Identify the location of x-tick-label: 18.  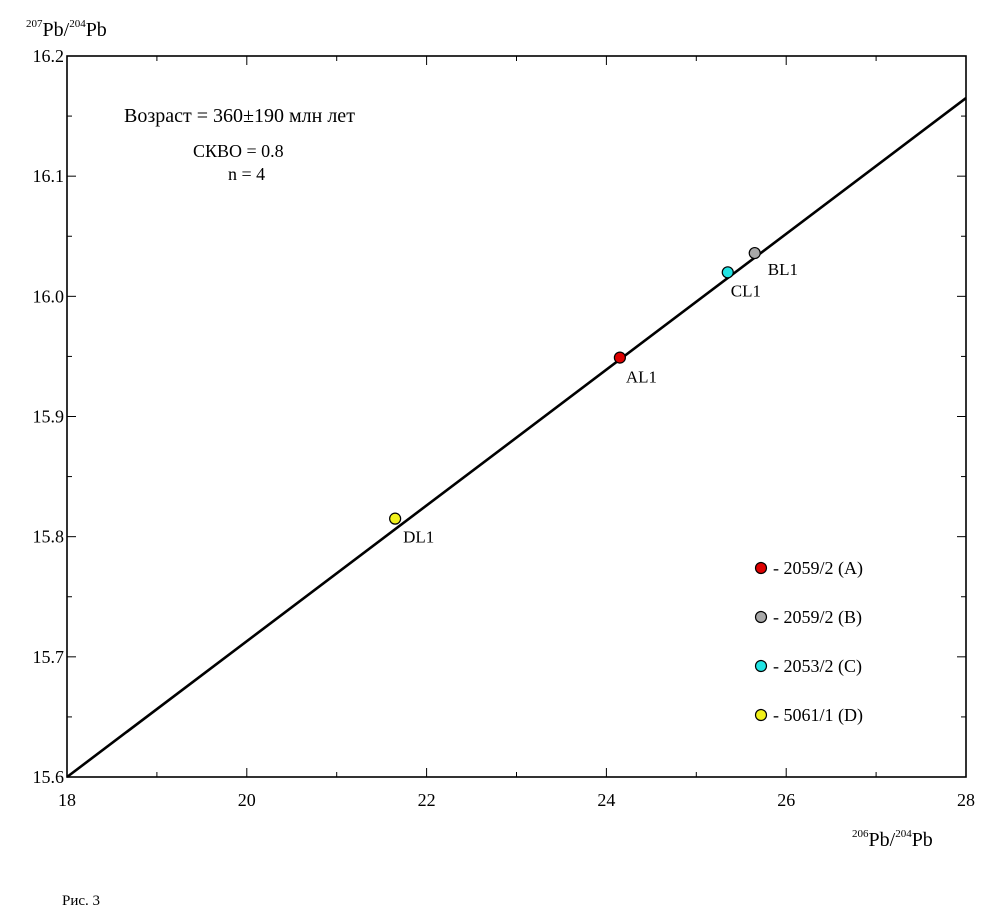
(67, 800).